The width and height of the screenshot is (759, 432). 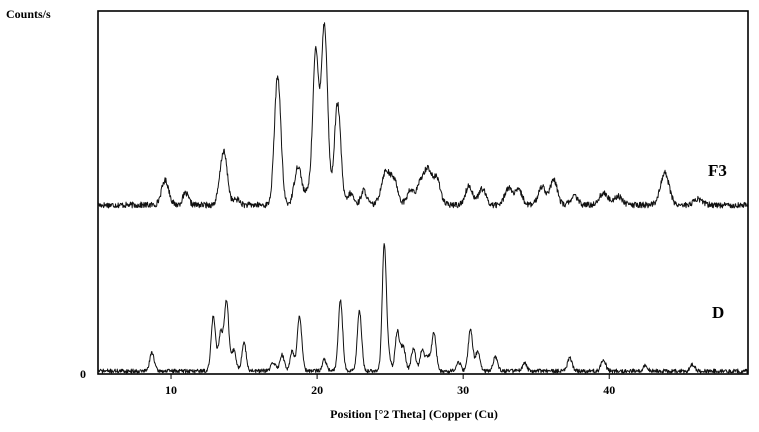 I want to click on y-tick-label-0: 0, so click(x=83, y=374).